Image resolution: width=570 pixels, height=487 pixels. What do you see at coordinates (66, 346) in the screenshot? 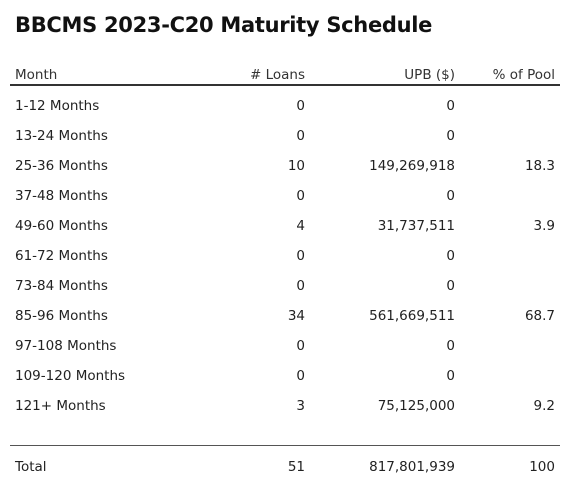
I see `month-cell: 97-108 Months` at bounding box center [66, 346].